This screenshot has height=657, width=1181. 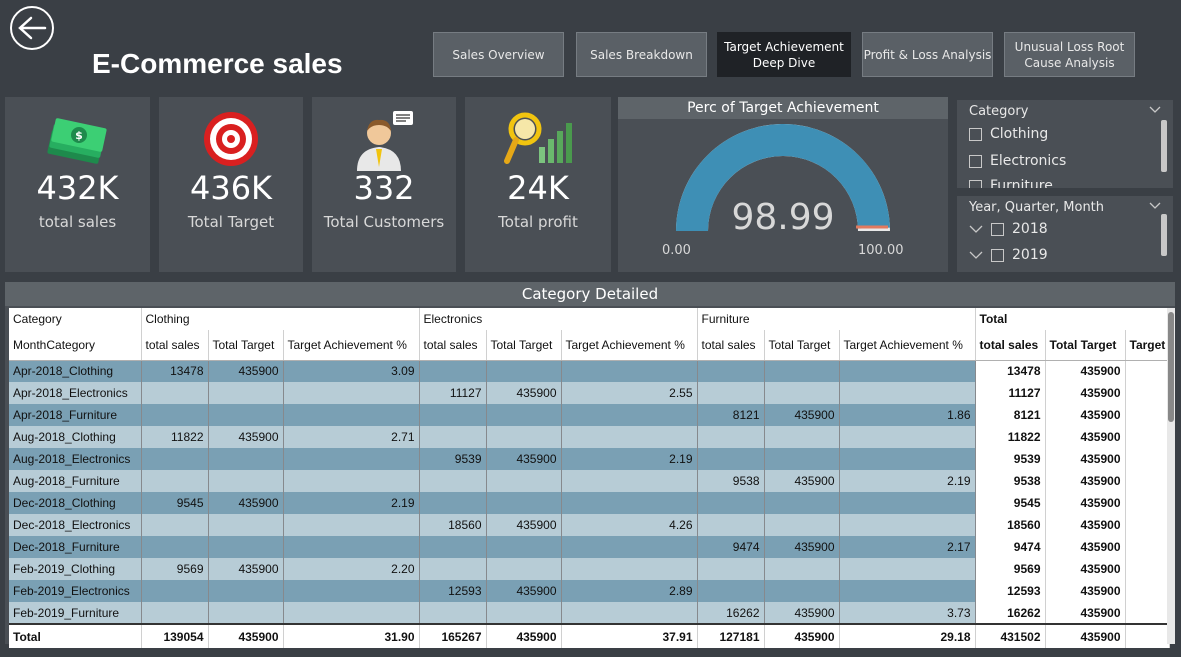 What do you see at coordinates (384, 184) in the screenshot?
I see `kpi-card-total-customers: 332 Total Customers` at bounding box center [384, 184].